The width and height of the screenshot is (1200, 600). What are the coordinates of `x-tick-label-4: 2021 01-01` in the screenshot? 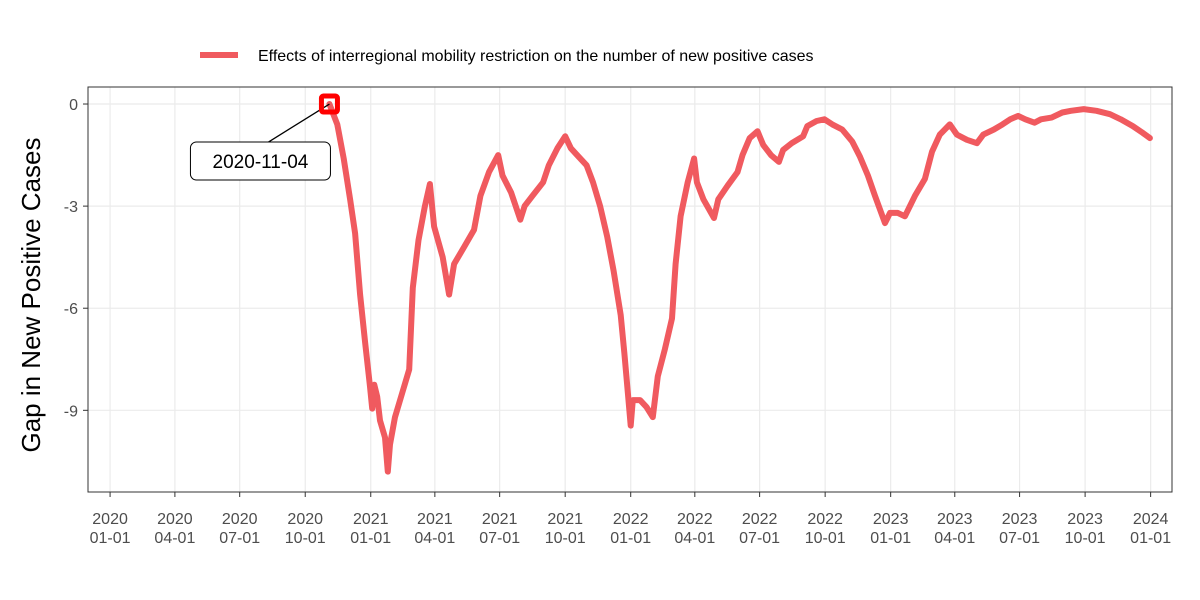 It's located at (370, 529).